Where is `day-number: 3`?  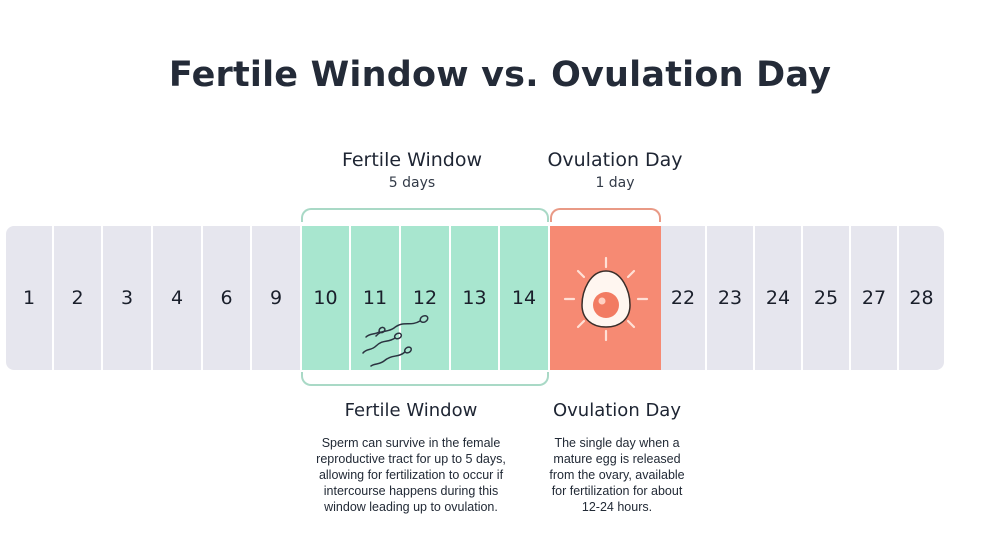
day-number: 3 is located at coordinates (127, 298).